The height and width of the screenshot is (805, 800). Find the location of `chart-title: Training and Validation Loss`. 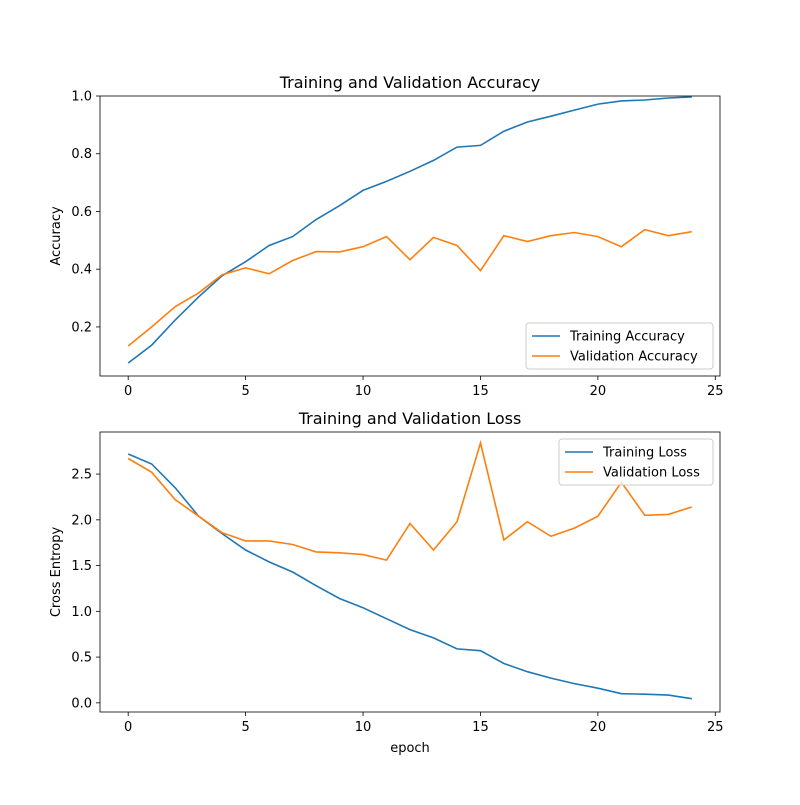

chart-title: Training and Validation Loss is located at coordinates (410, 418).